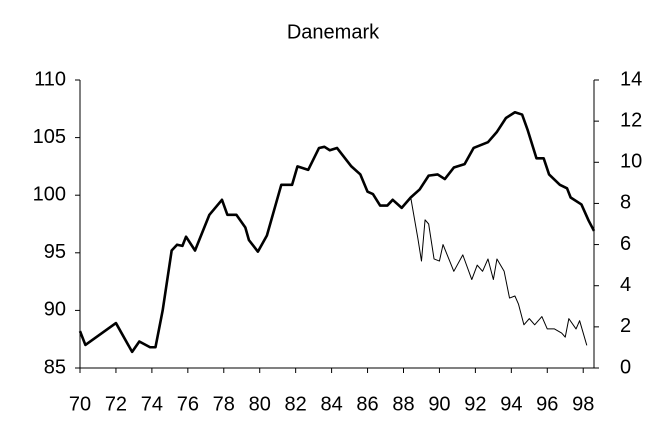 The image size is (667, 433). I want to click on x-tick-label: 94, so click(511, 404).